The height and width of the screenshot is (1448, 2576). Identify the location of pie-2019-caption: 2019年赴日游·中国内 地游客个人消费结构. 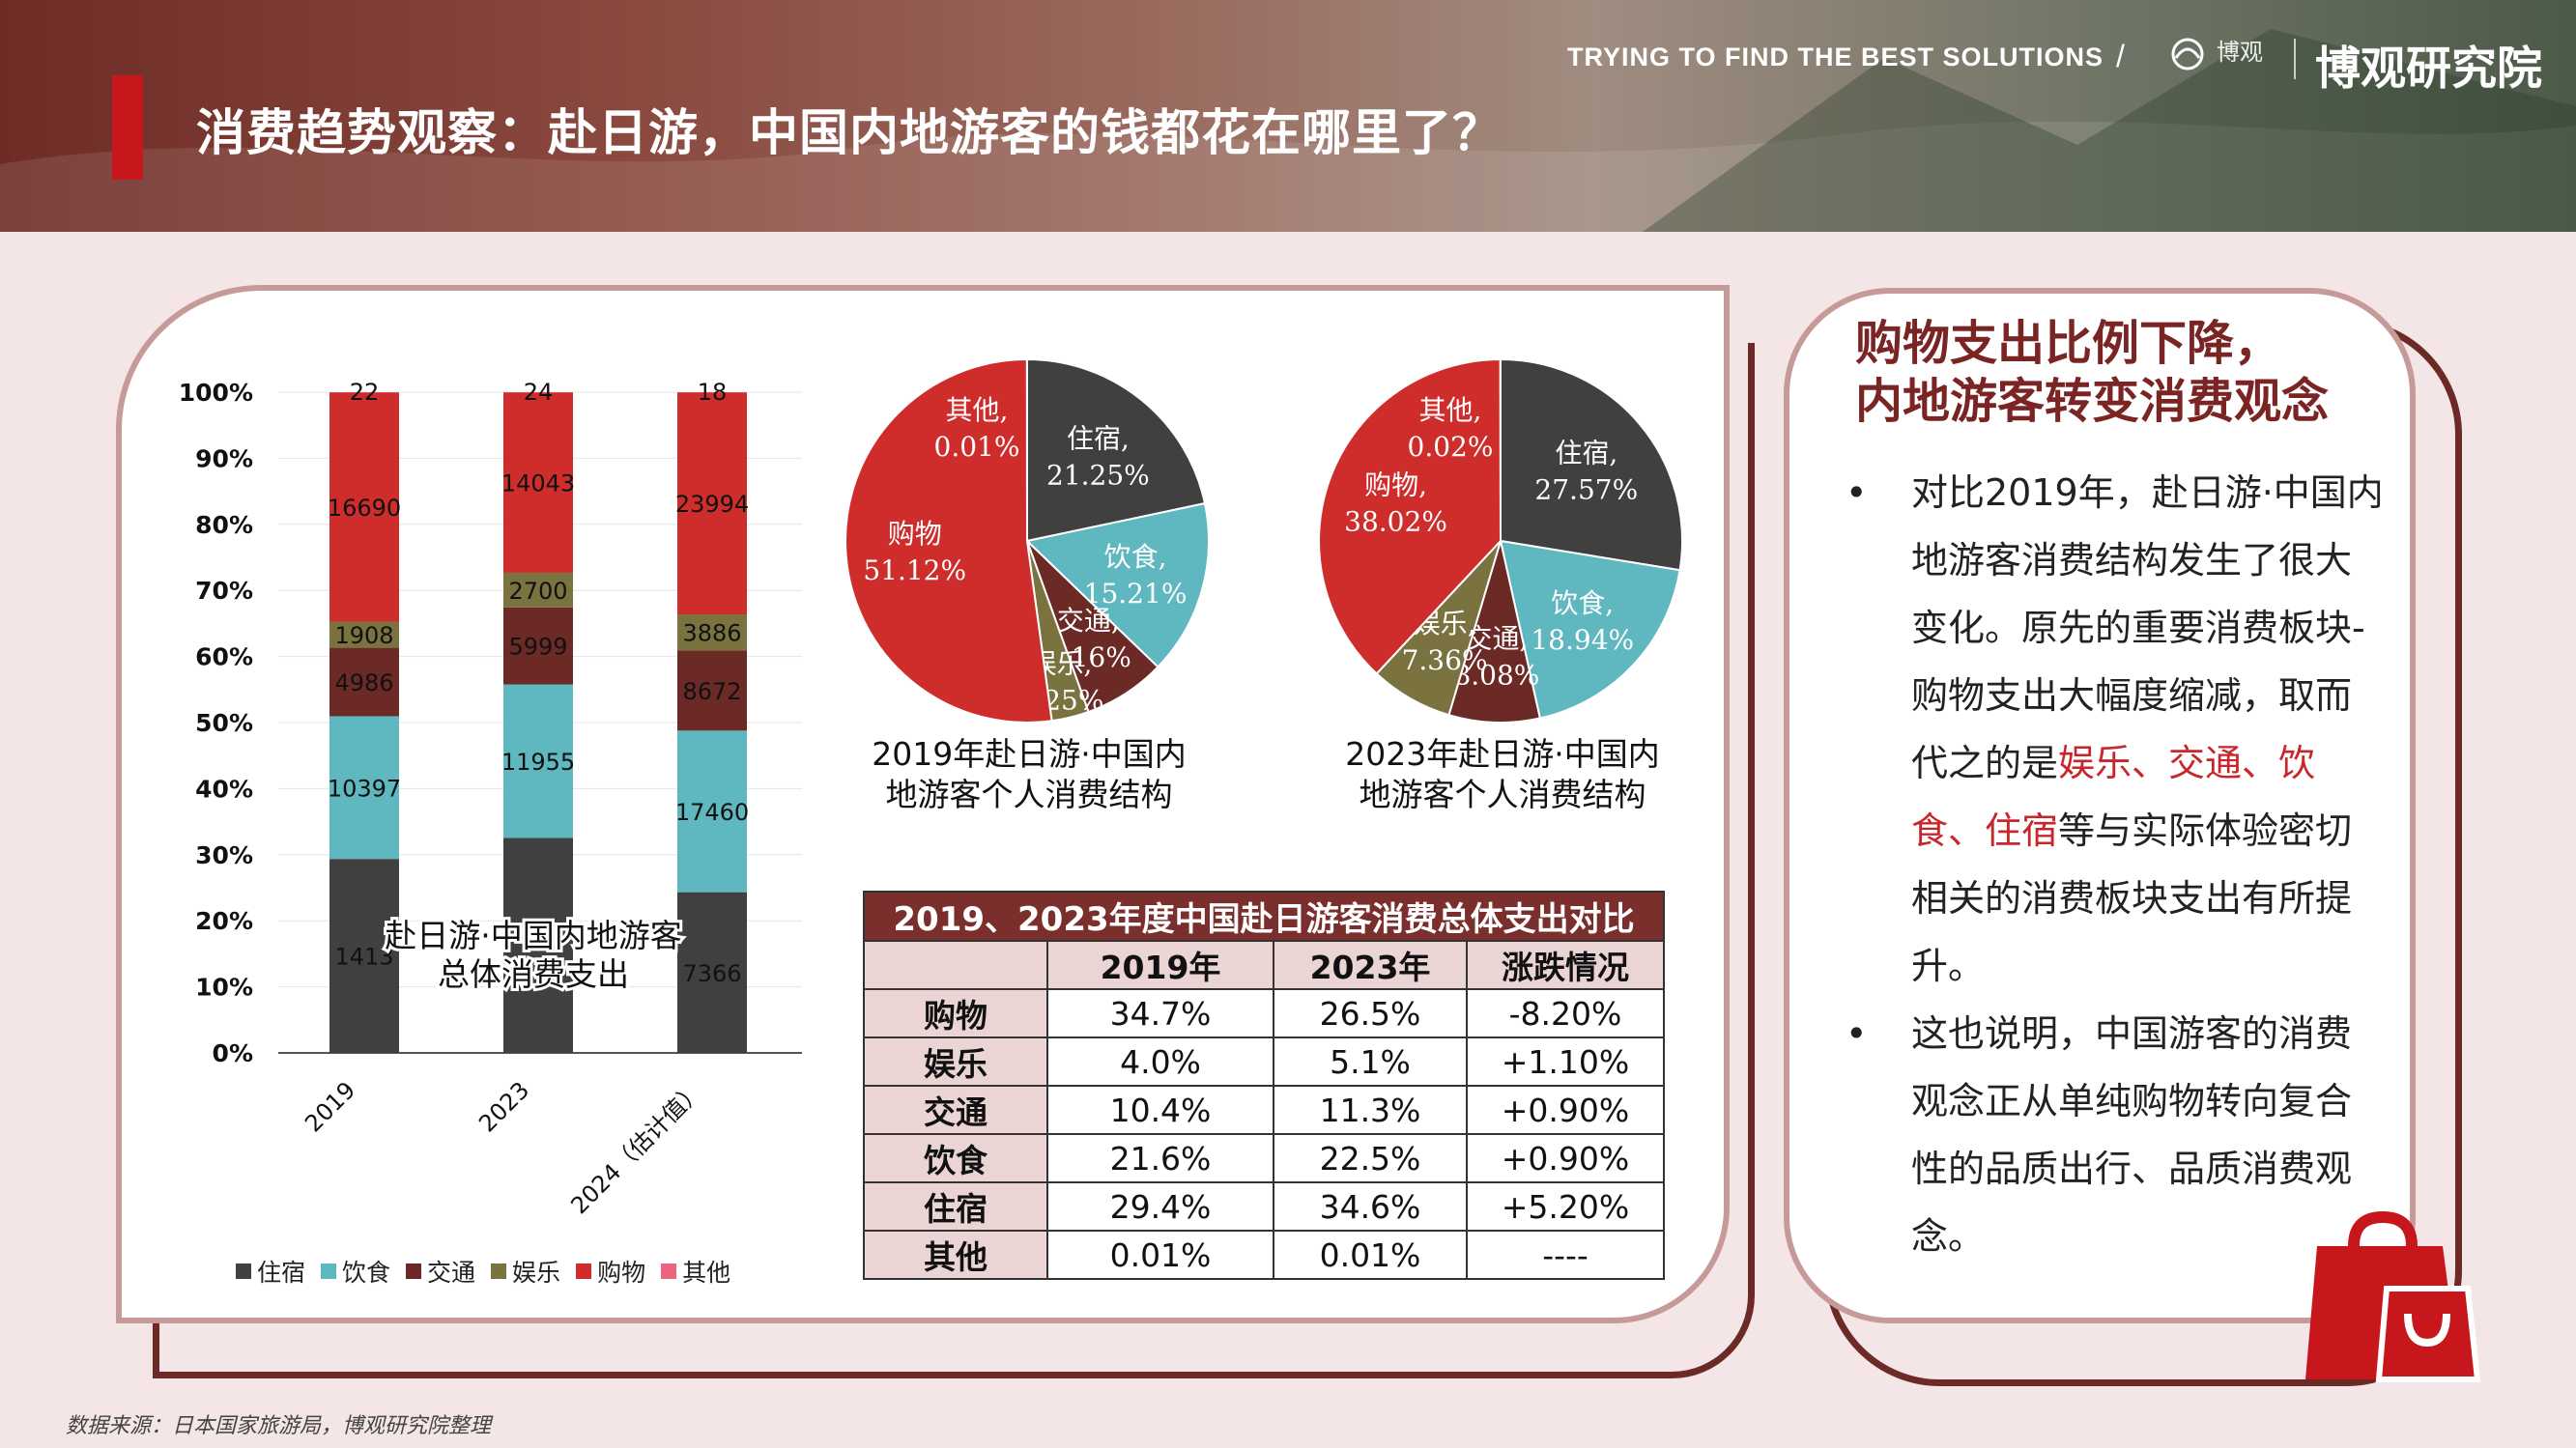
(1029, 774).